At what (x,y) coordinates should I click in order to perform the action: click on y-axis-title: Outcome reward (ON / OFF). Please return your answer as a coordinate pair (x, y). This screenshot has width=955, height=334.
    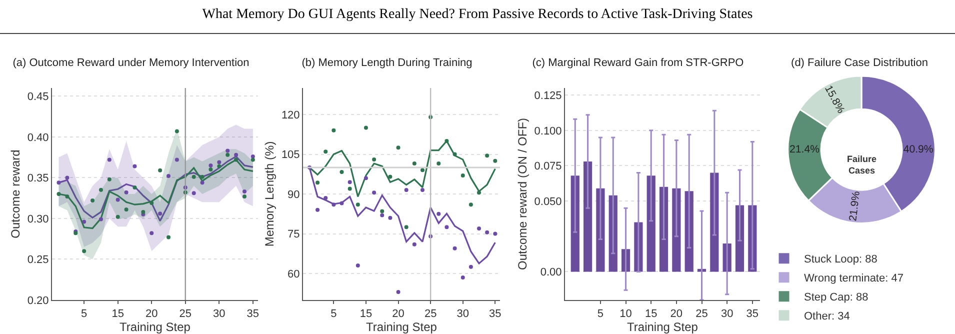
    Looking at the image, I should click on (523, 194).